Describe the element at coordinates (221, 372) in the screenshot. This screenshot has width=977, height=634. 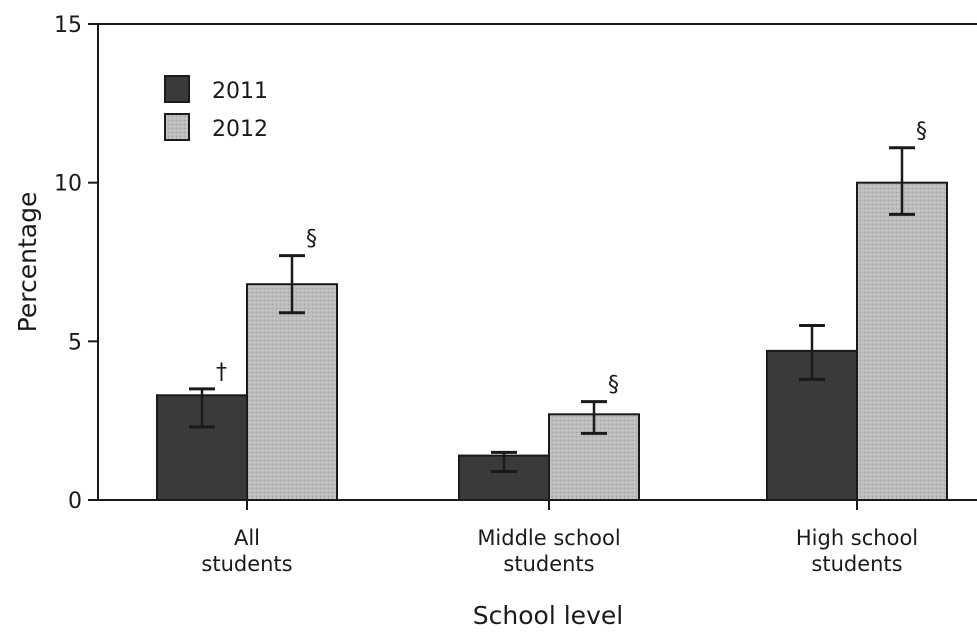
I see `significance-mark: †` at that location.